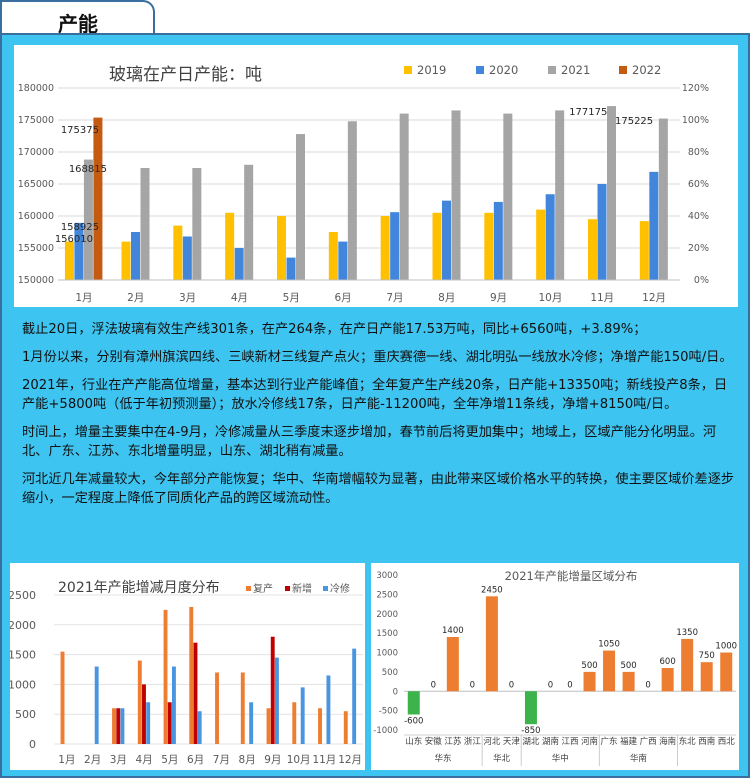 This screenshot has height=778, width=750. Describe the element at coordinates (701, 280) in the screenshot. I see `y2-tick-label: 0%` at that location.